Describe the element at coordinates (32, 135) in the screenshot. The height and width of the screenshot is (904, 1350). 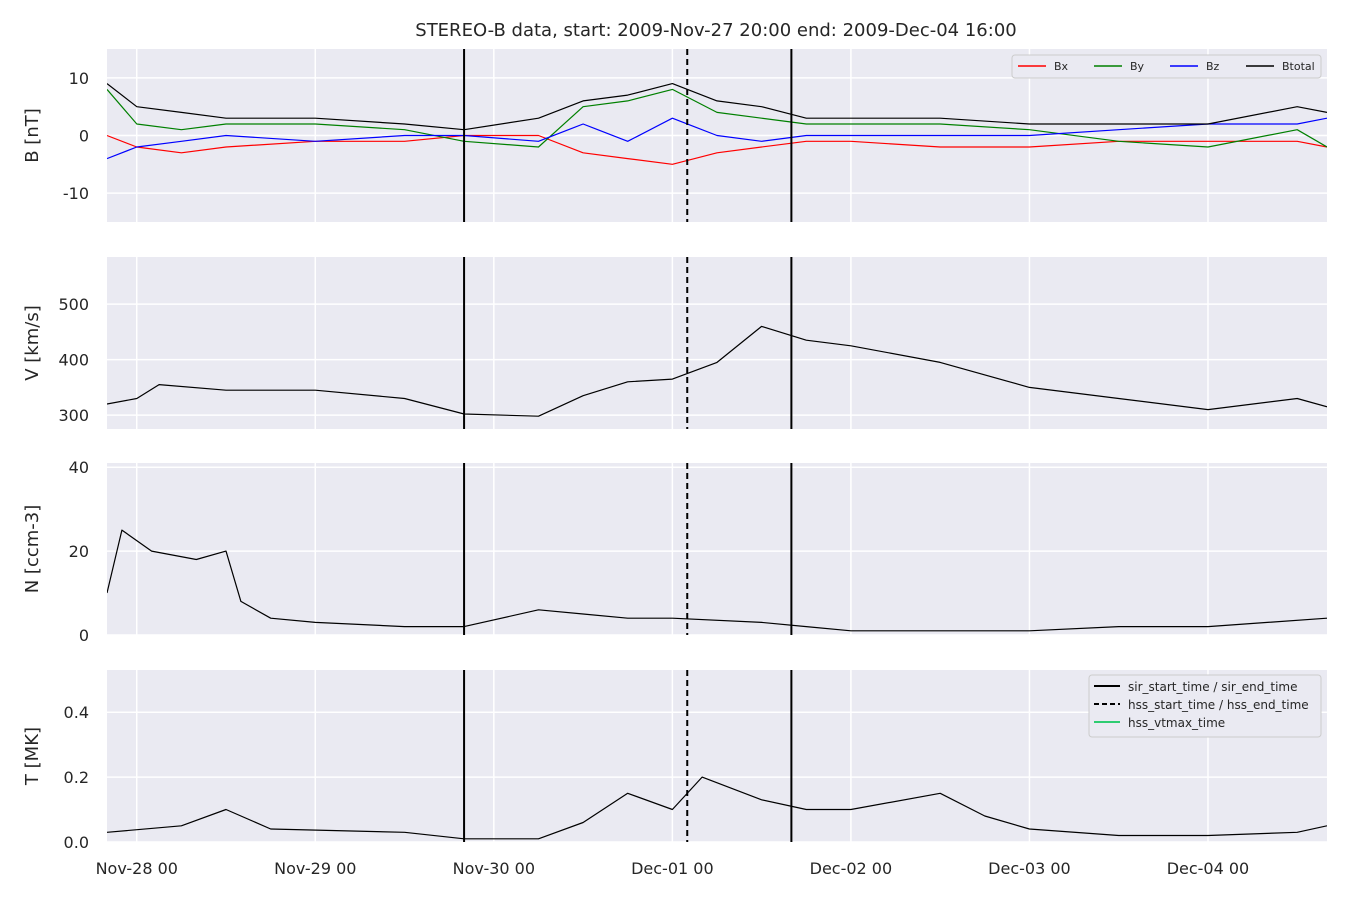
I see `y-axis-label: B [nT]` at that location.